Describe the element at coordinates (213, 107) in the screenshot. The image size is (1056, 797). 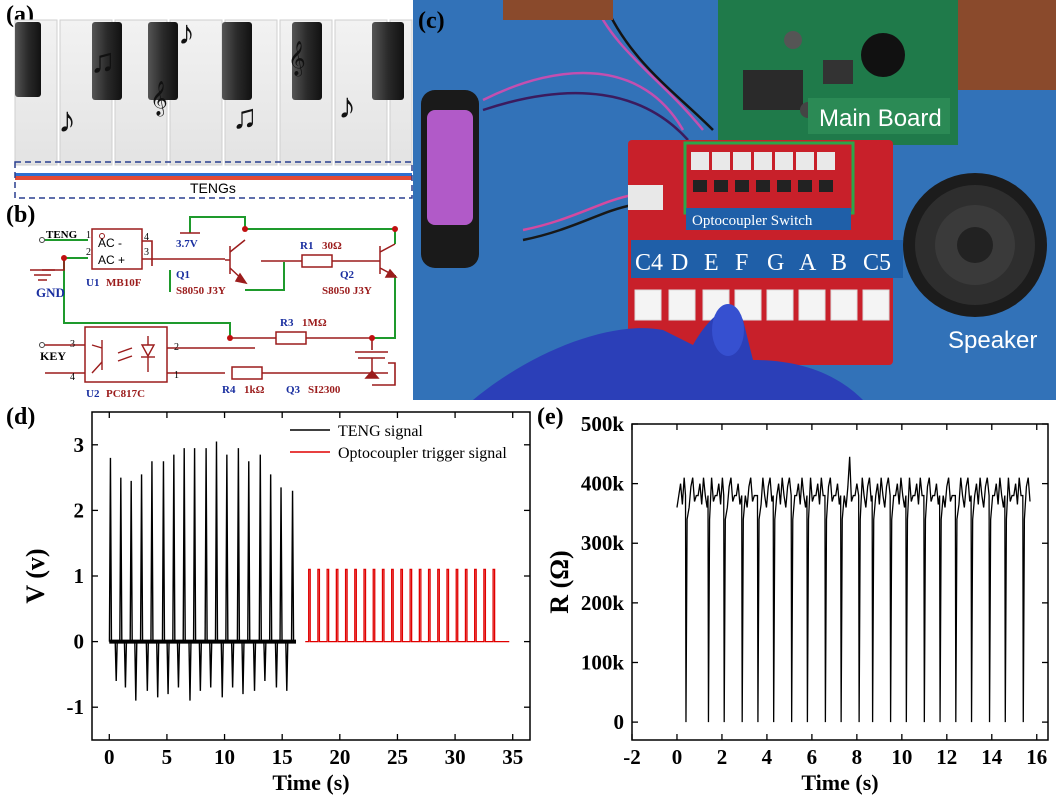
I see `piano-illustration: ♪ ♫ 𝄞 ♪ ♫ 𝄞 ♪ TENGs` at that location.